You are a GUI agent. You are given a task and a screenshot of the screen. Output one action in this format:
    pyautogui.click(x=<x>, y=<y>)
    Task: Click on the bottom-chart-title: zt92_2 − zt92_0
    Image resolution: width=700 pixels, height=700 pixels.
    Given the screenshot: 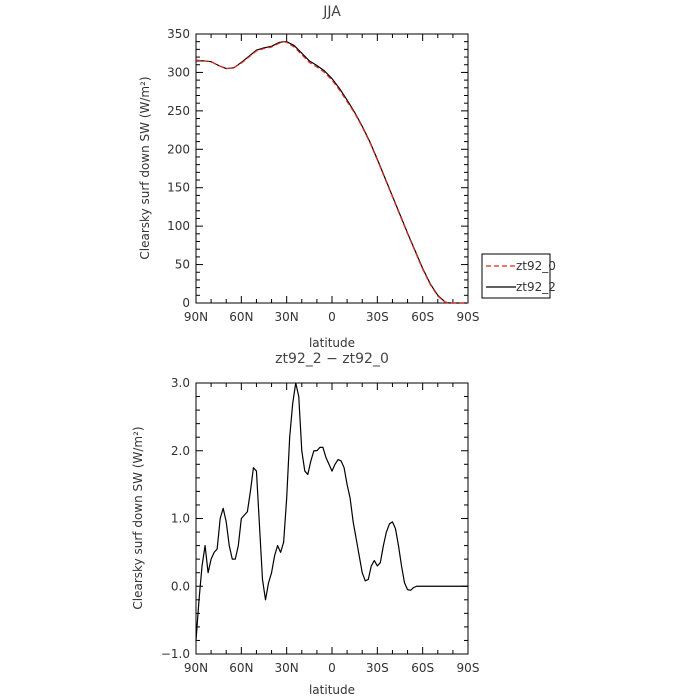 What is the action you would take?
    pyautogui.click(x=332, y=359)
    